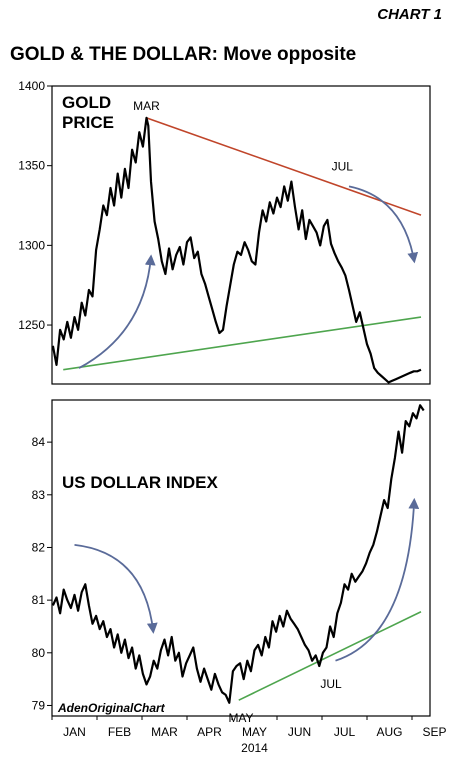 The height and width of the screenshot is (768, 460). I want to click on dollar-y-tick-label: 80, so click(39, 653).